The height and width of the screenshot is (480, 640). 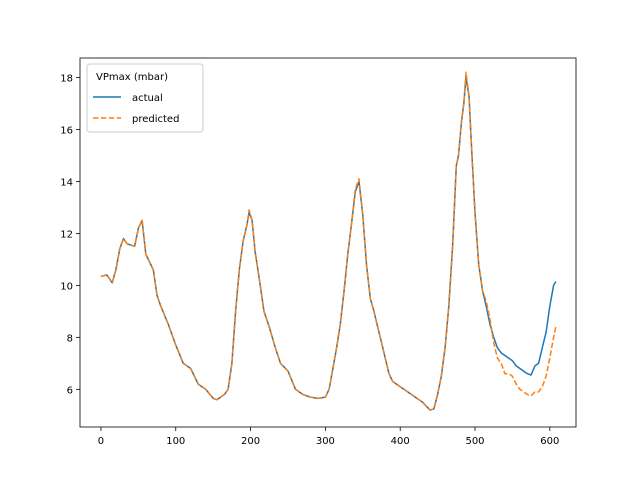 I want to click on x-tick-label: 300, so click(x=325, y=441).